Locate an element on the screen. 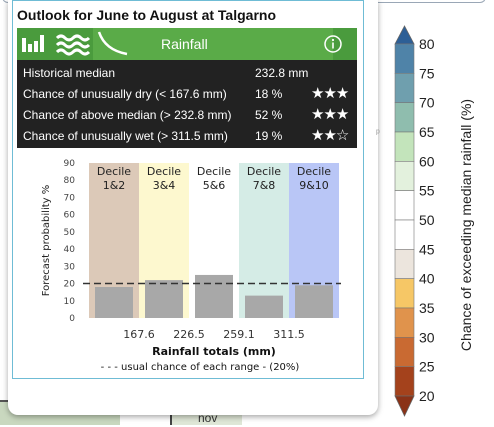  stat-value: 19 % is located at coordinates (269, 136).